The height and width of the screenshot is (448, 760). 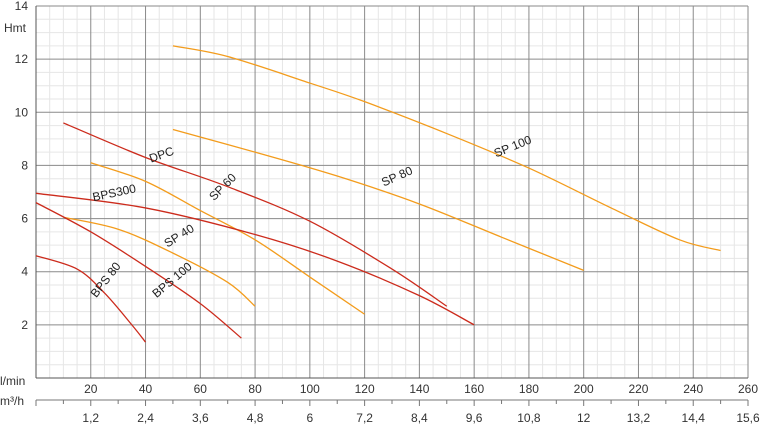 What do you see at coordinates (748, 418) in the screenshot?
I see `x2-tick-label: 15,6` at bounding box center [748, 418].